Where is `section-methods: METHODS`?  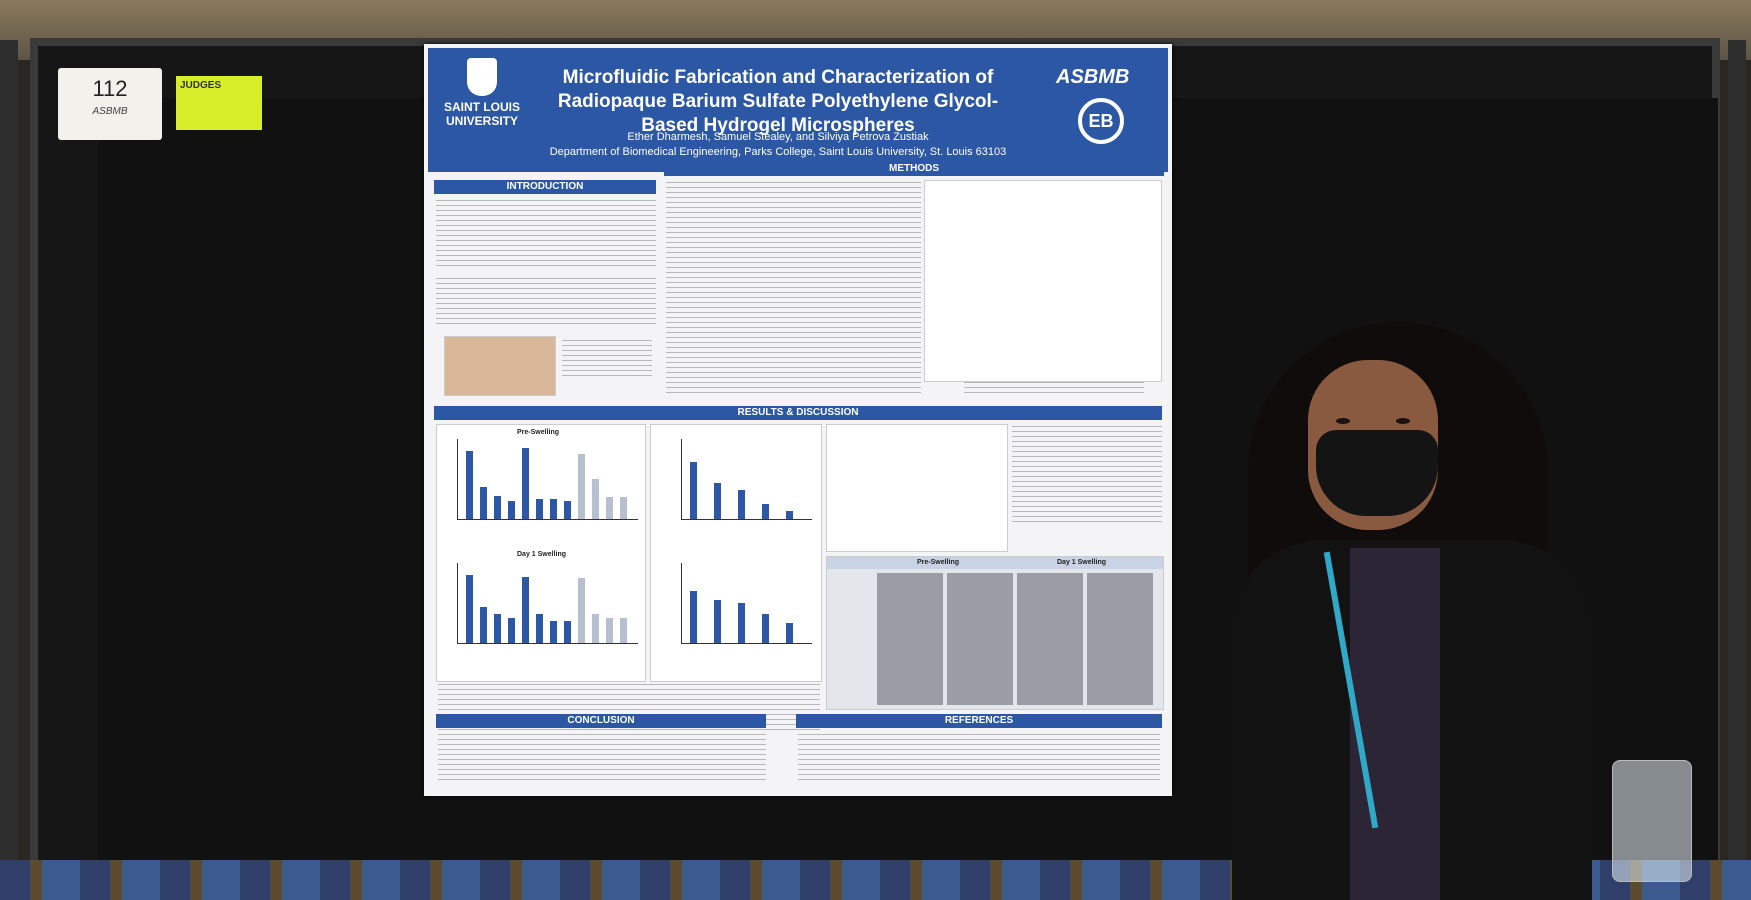
section-methods: METHODS is located at coordinates (914, 169).